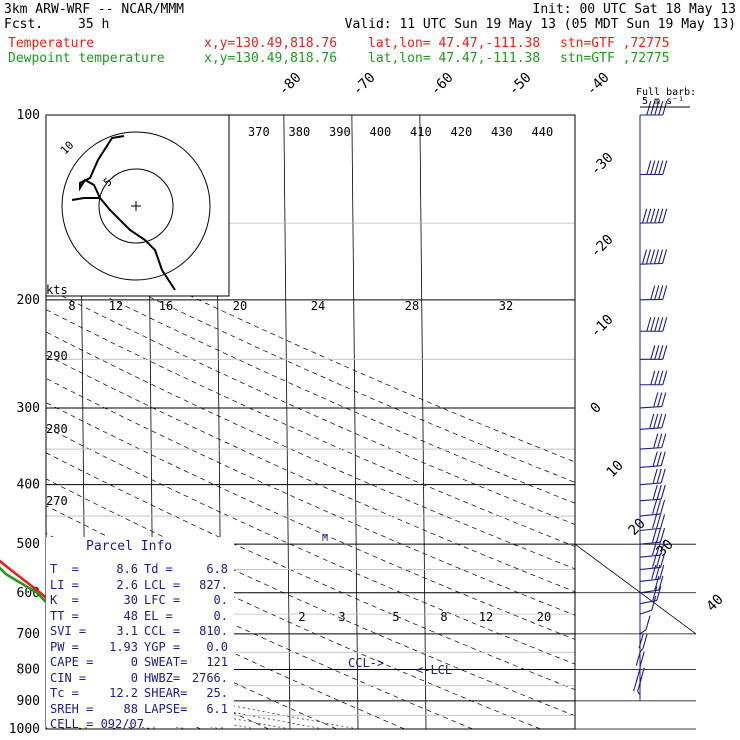 The height and width of the screenshot is (740, 740). I want to click on theta-label: 440, so click(543, 132).